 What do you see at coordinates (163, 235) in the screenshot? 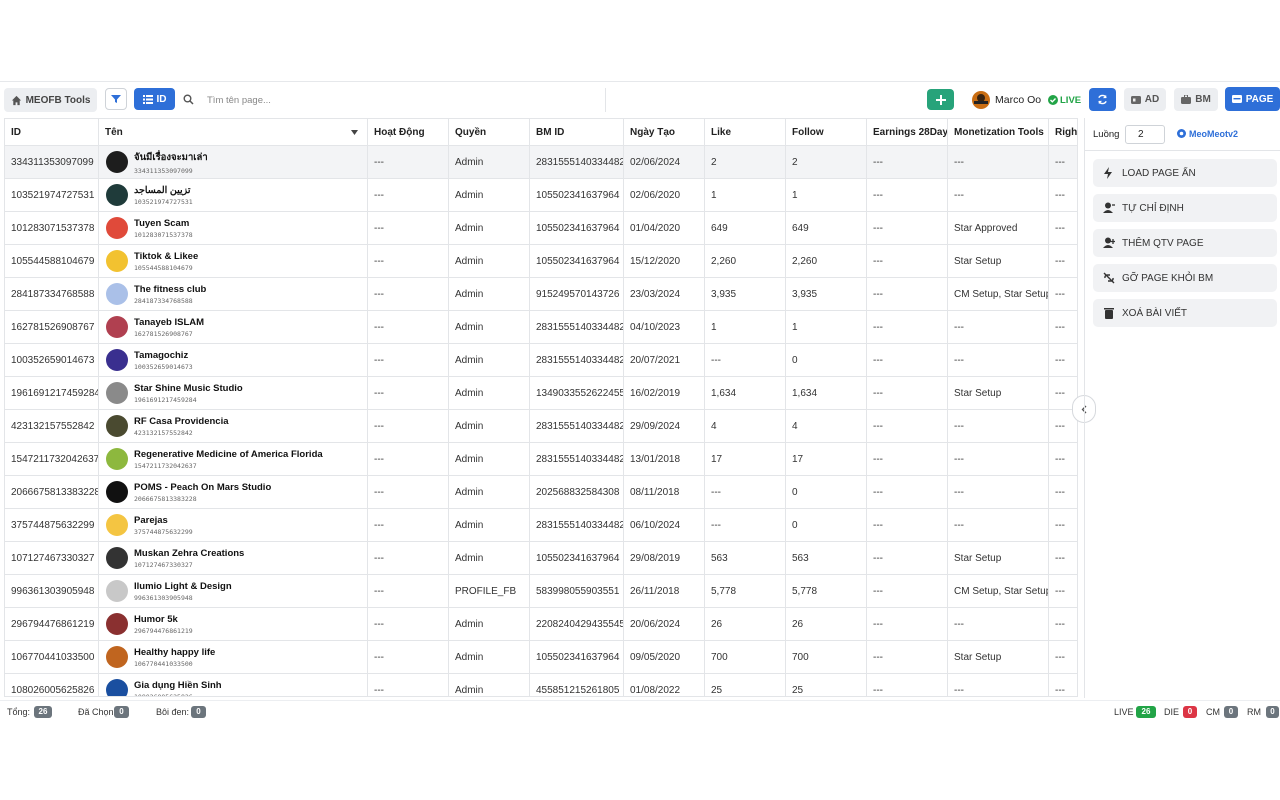
I see `page-sub-id: 101283071537378` at bounding box center [163, 235].